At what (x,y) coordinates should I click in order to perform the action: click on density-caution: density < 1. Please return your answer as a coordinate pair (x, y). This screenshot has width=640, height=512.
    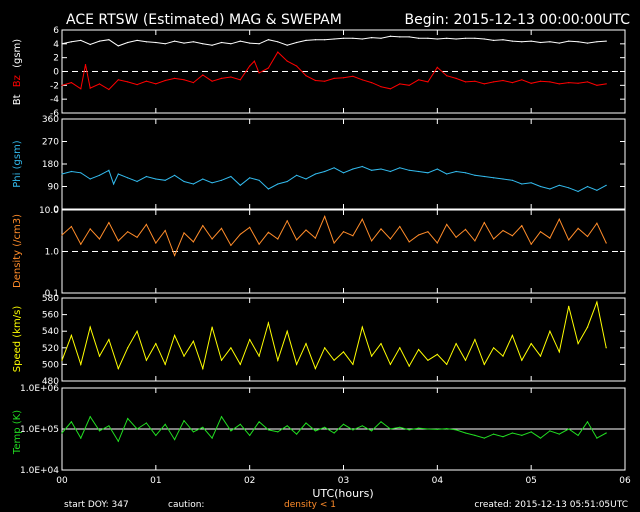
    Looking at the image, I should click on (310, 505).